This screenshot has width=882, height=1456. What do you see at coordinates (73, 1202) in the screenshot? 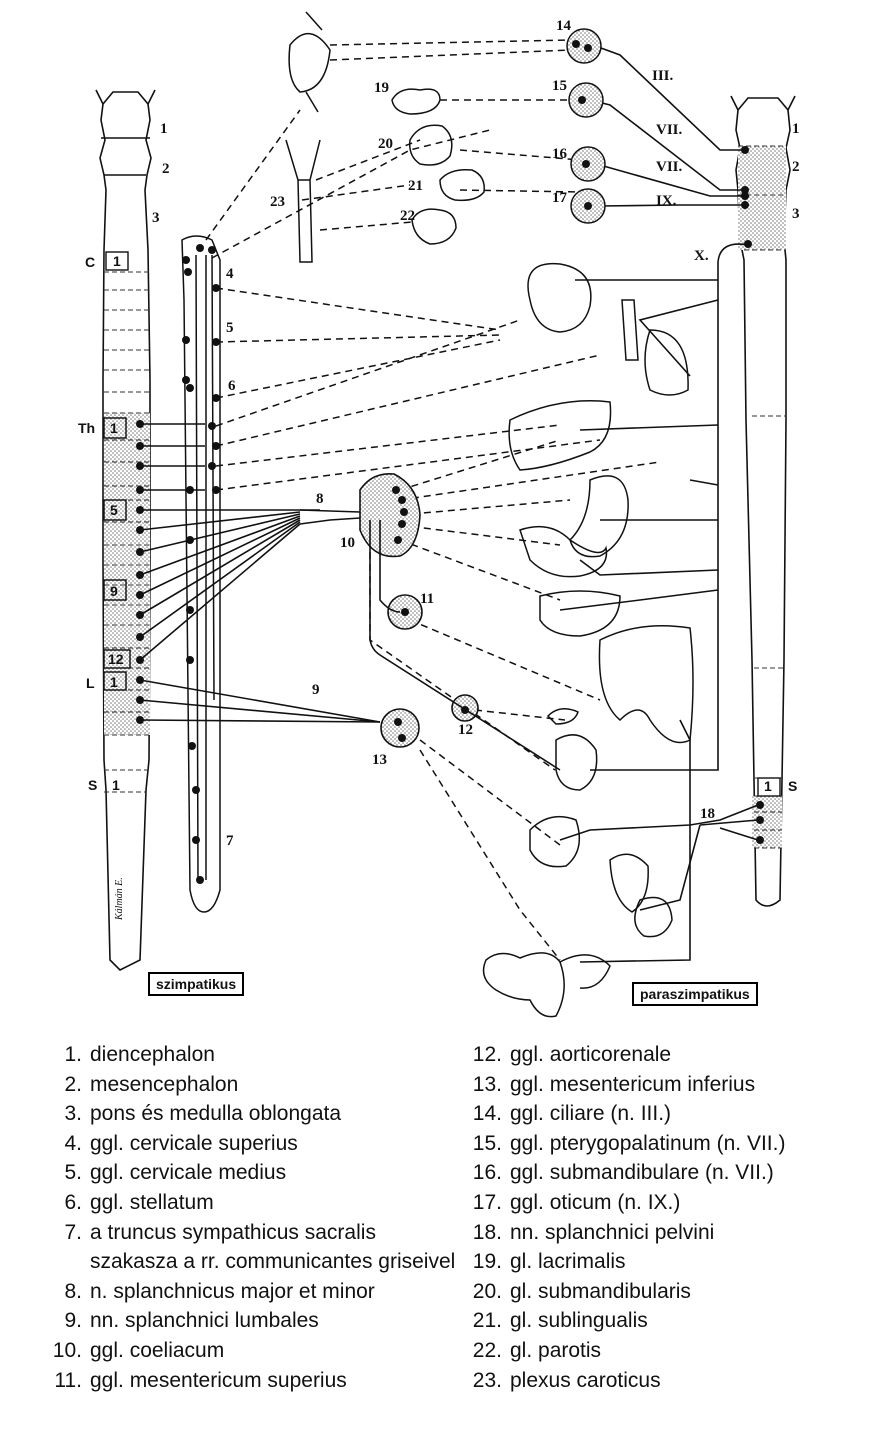
I see `legend-item-number: 6.` at bounding box center [73, 1202].